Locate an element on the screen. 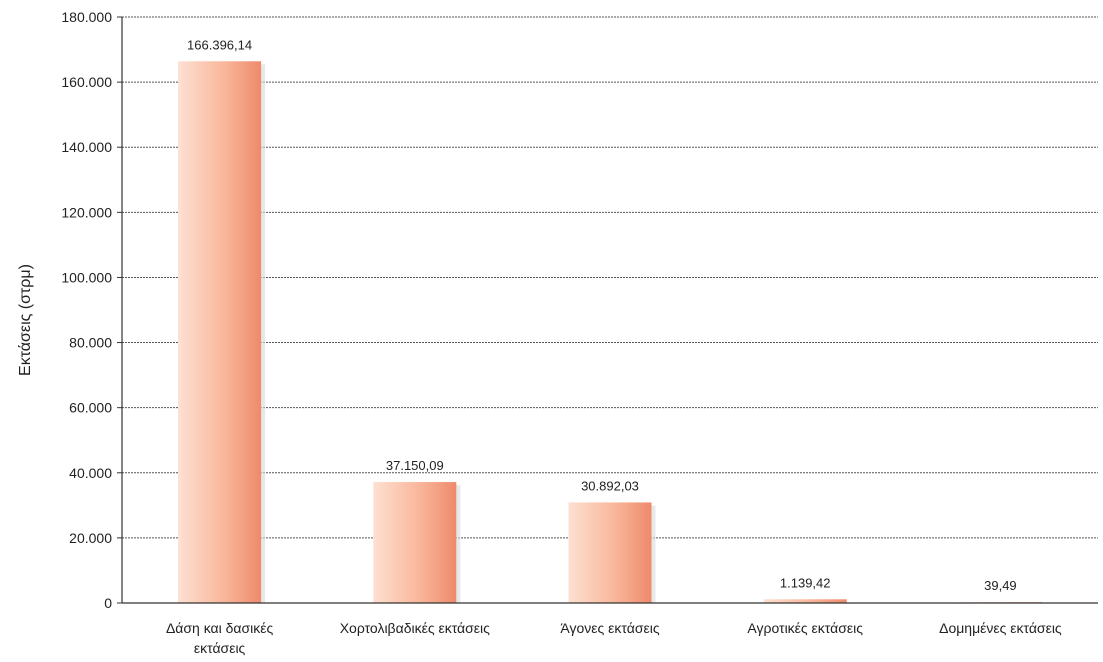 This screenshot has height=662, width=1103. y-tick-label: 20.000 is located at coordinates (90, 538).